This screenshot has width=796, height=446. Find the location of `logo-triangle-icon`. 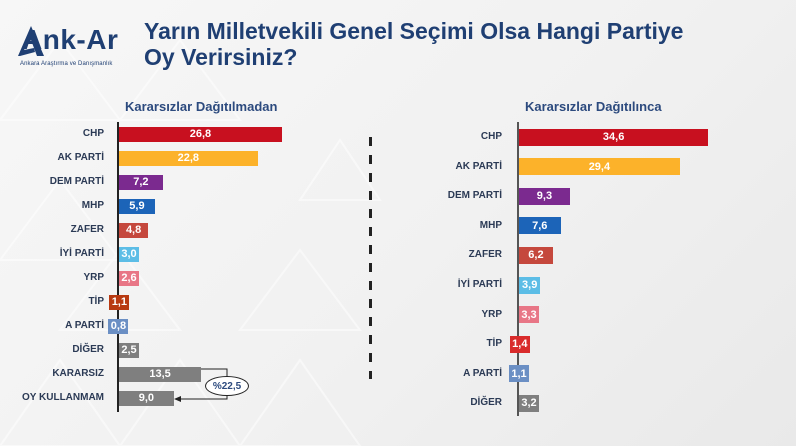

logo-triangle-icon is located at coordinates (31, 41).